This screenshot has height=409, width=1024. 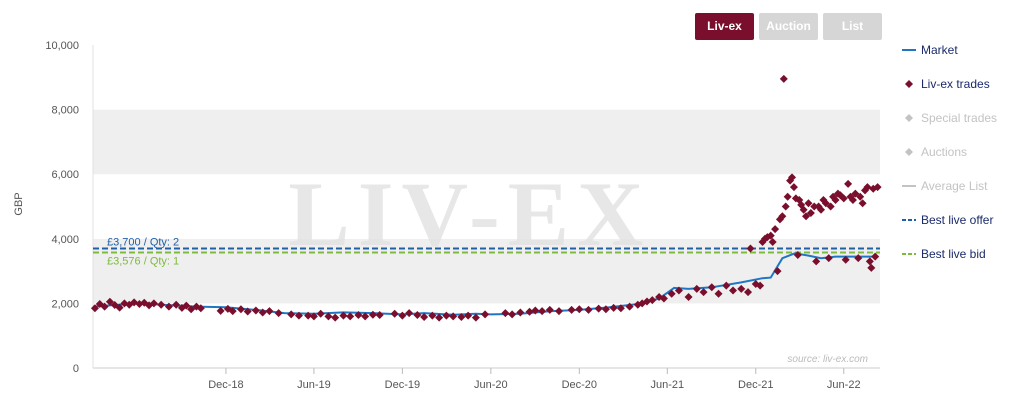 What do you see at coordinates (314, 385) in the screenshot?
I see `x-tick-label: Jun-19` at bounding box center [314, 385].